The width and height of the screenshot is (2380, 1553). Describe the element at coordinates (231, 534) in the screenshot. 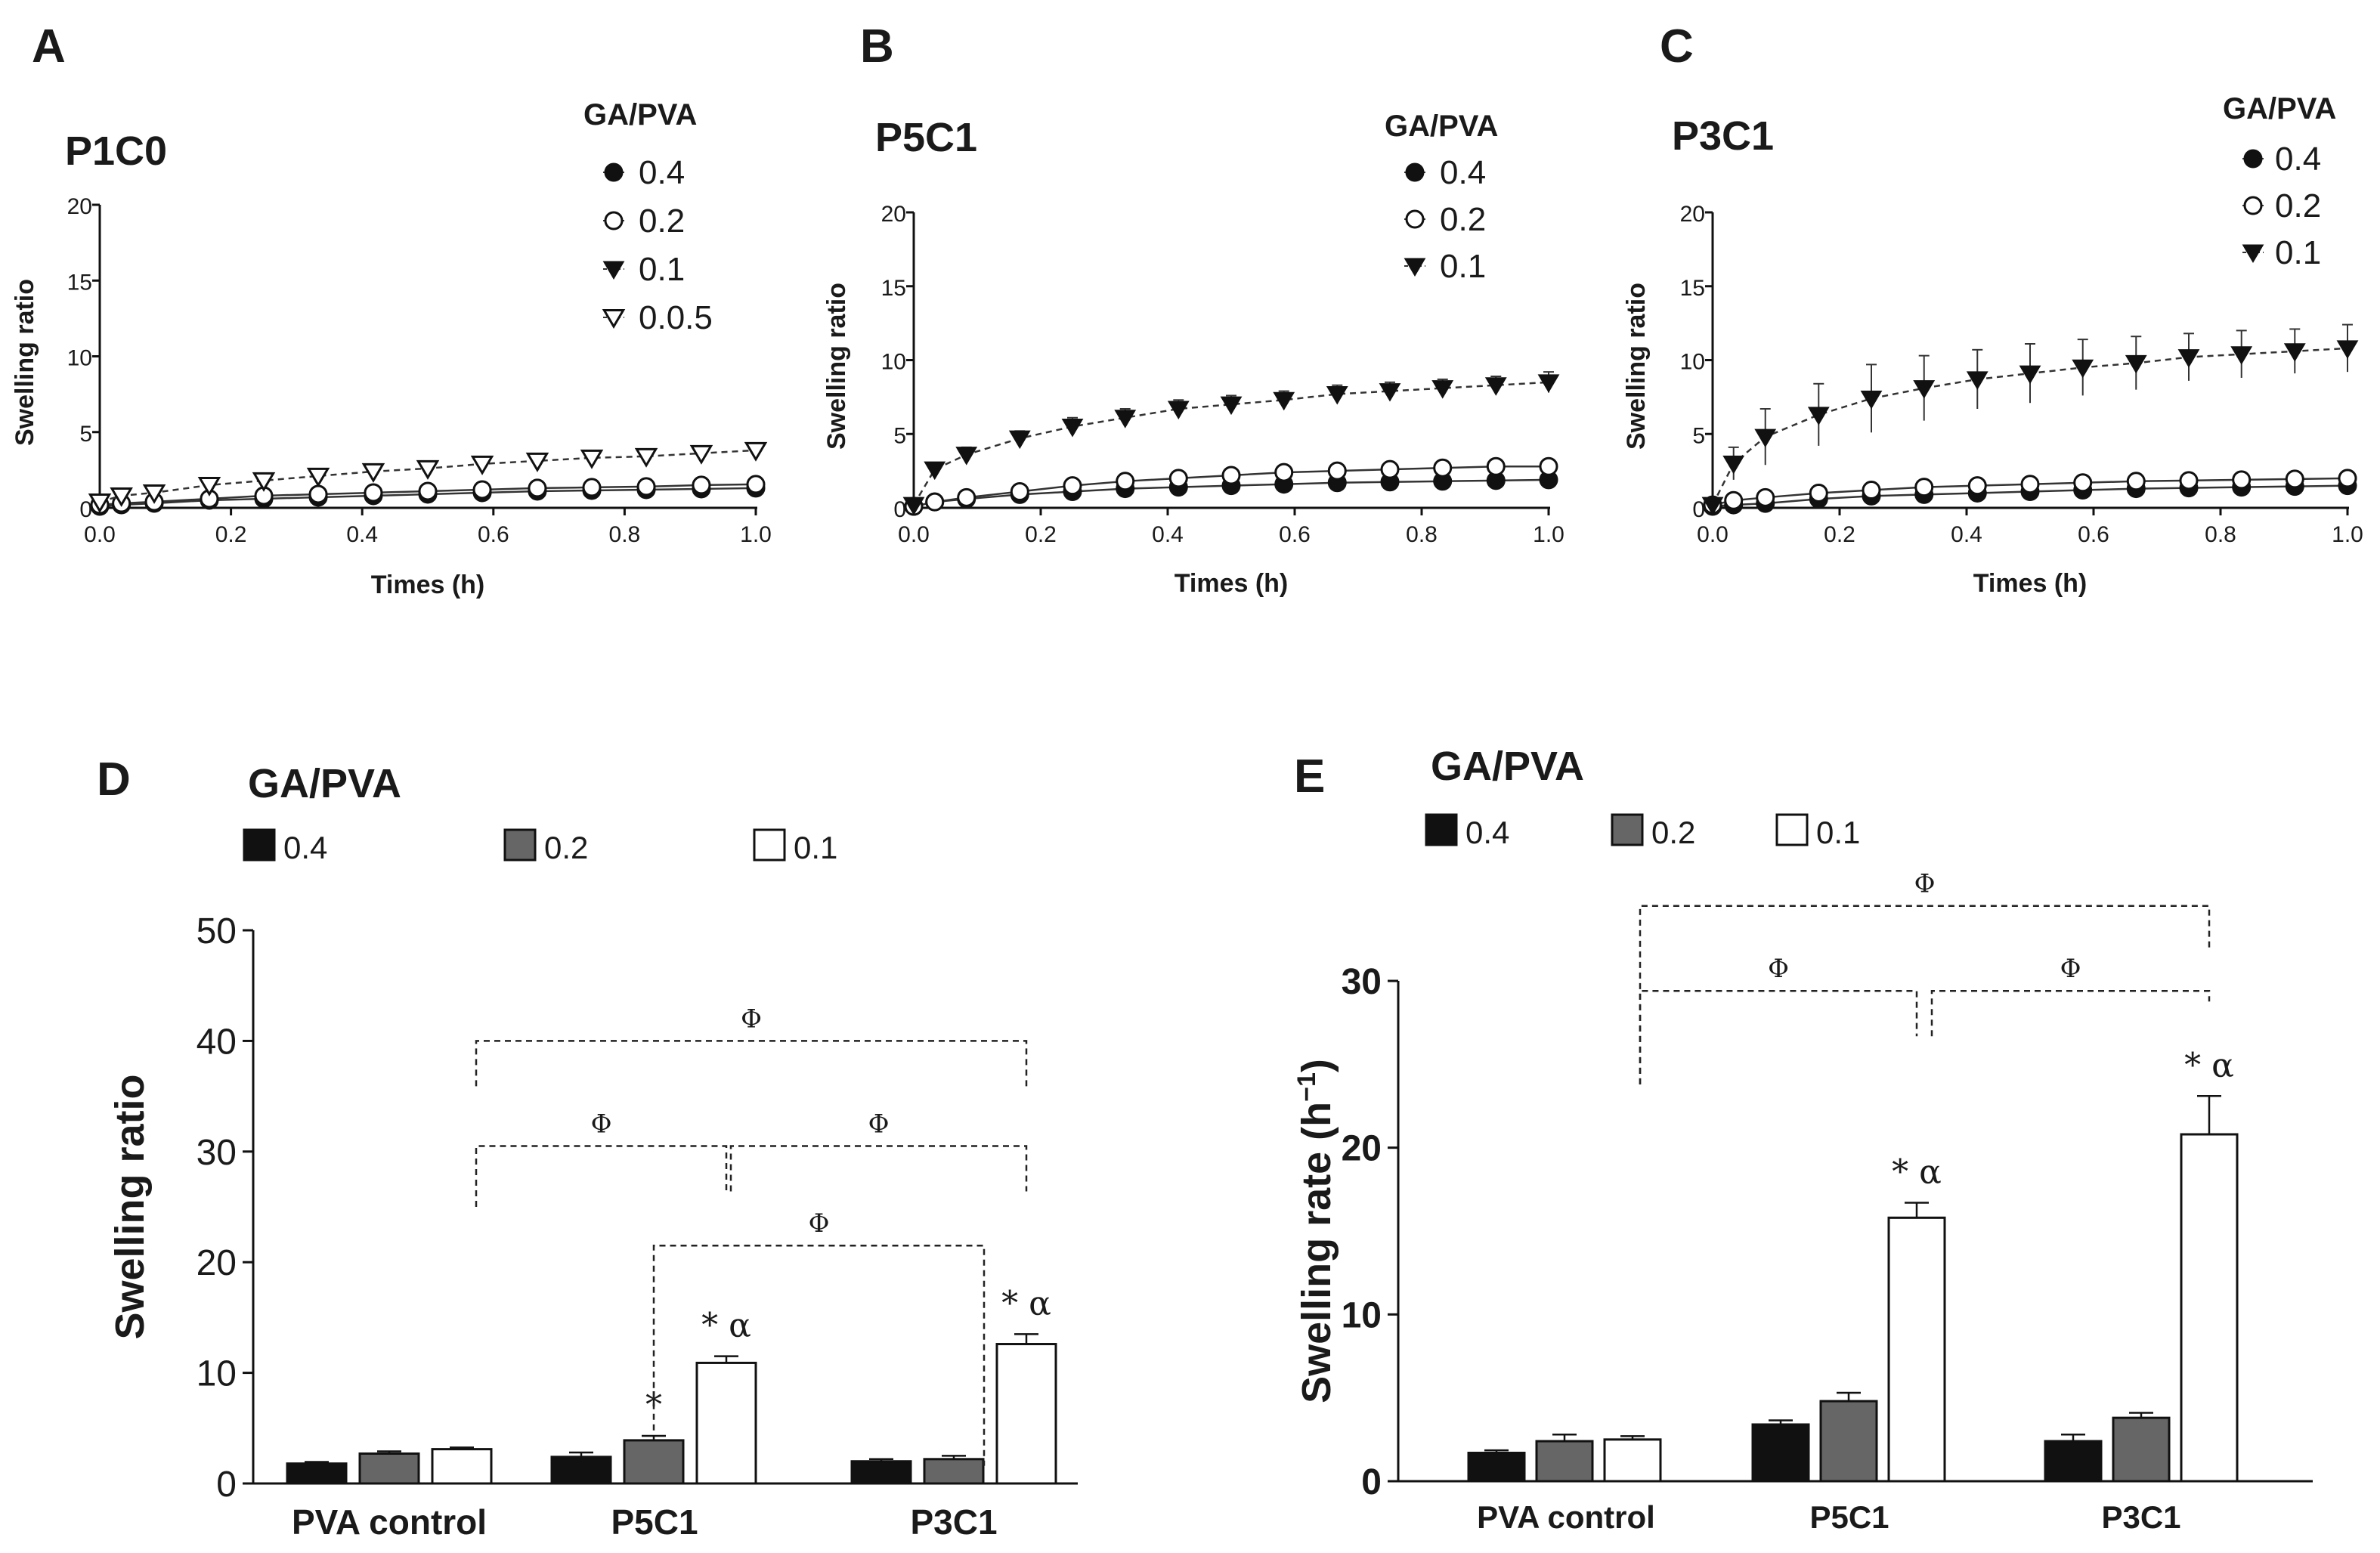

I see `x-tick-label: 0.2` at that location.